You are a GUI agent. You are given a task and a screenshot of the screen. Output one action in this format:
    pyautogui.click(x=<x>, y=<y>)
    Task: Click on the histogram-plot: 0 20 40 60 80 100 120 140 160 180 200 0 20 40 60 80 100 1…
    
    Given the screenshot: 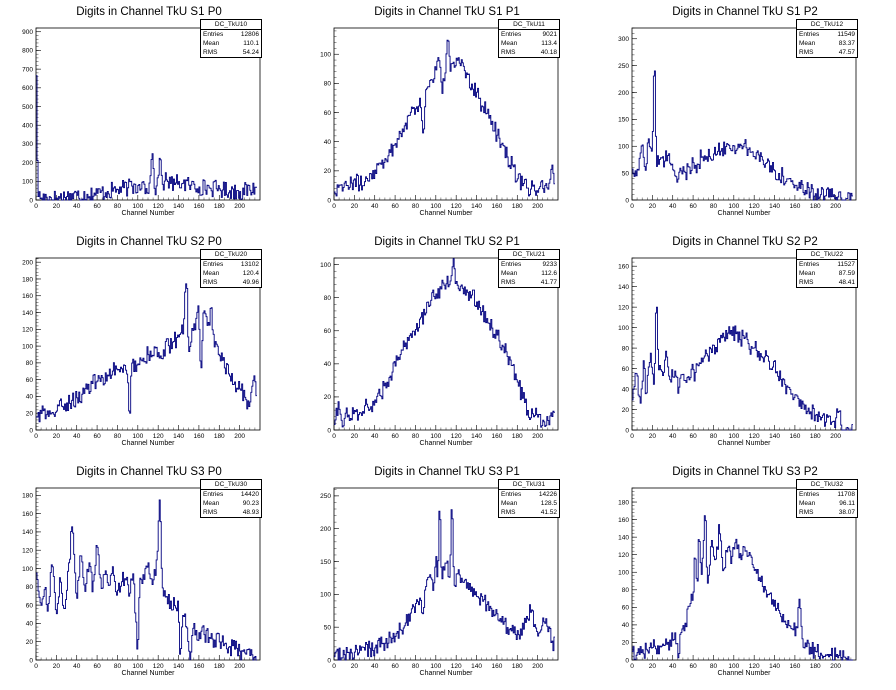 What is the action you would take?
    pyautogui.click(x=737, y=578)
    